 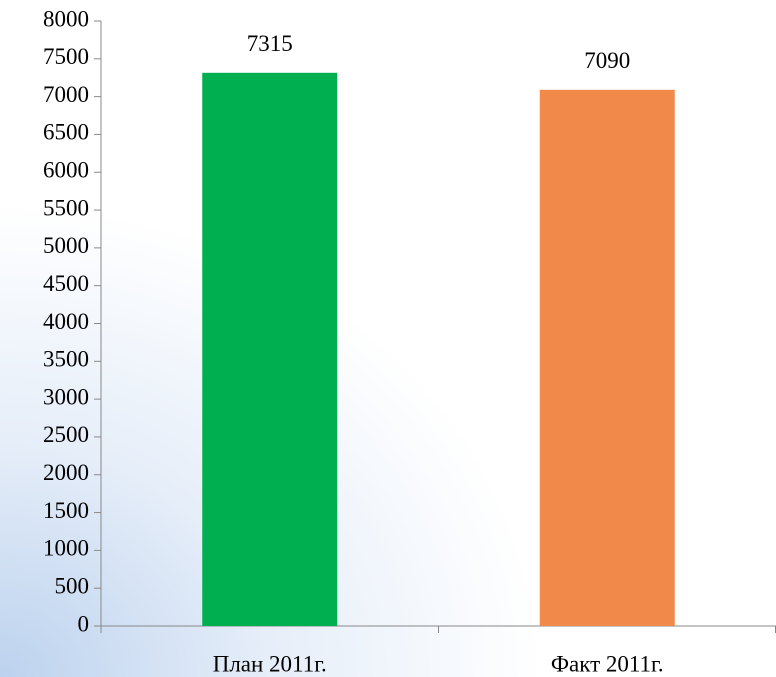 I want to click on y-tick-label: 6000, so click(x=66, y=170).